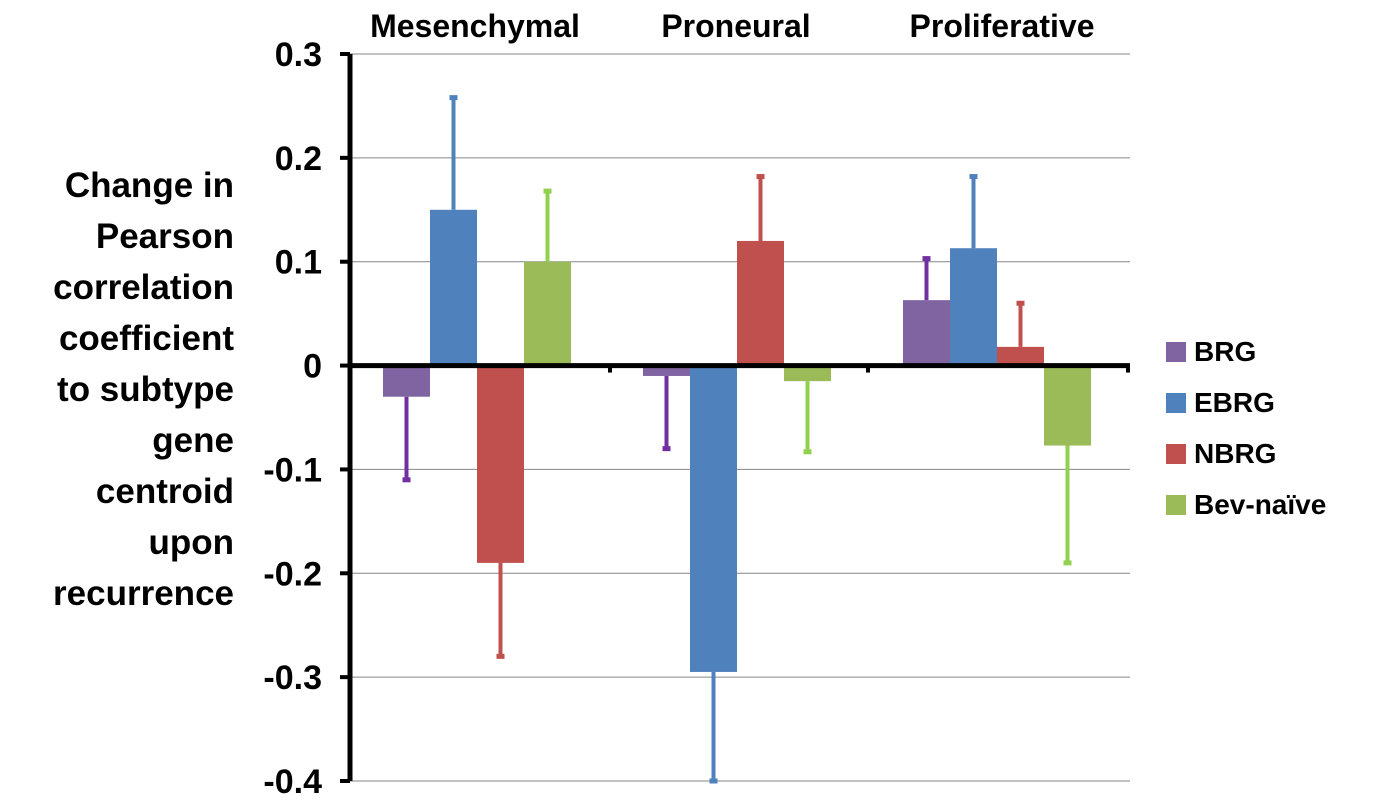 The height and width of the screenshot is (800, 1374). Describe the element at coordinates (191, 542) in the screenshot. I see `y-axis-label-line: upon` at that location.